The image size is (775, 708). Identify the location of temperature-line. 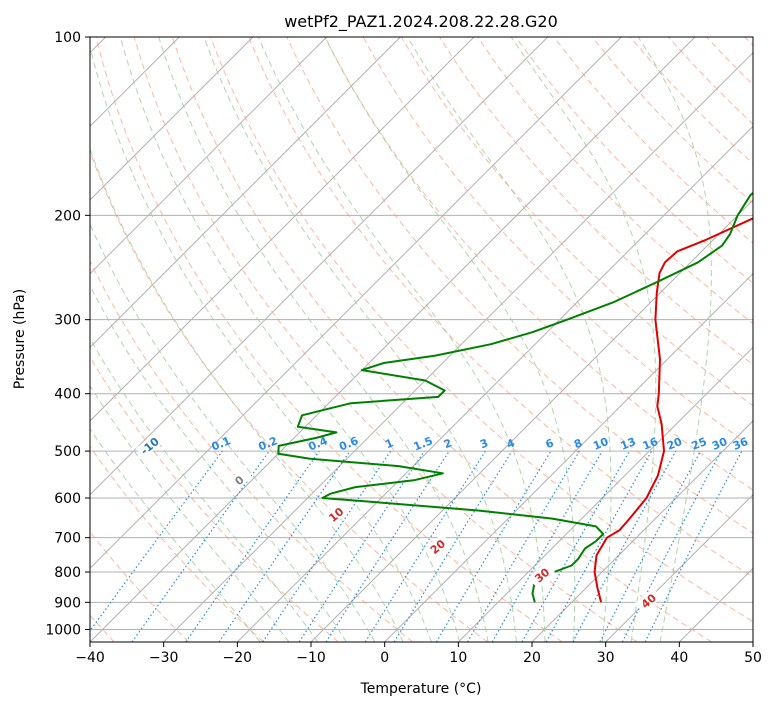
(673, 410).